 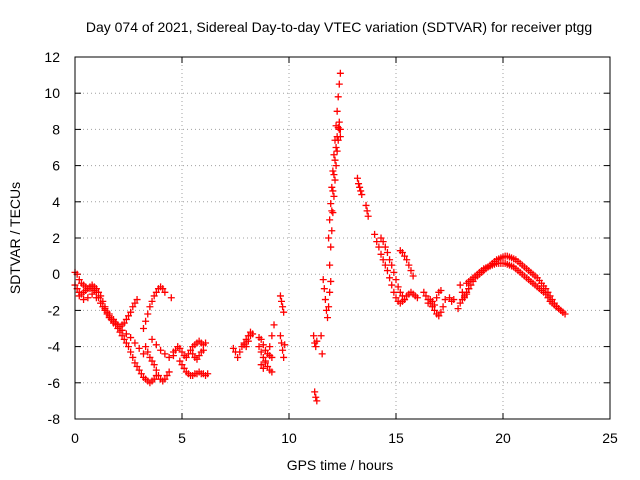 I want to click on series-sat-q, so click(x=282, y=346).